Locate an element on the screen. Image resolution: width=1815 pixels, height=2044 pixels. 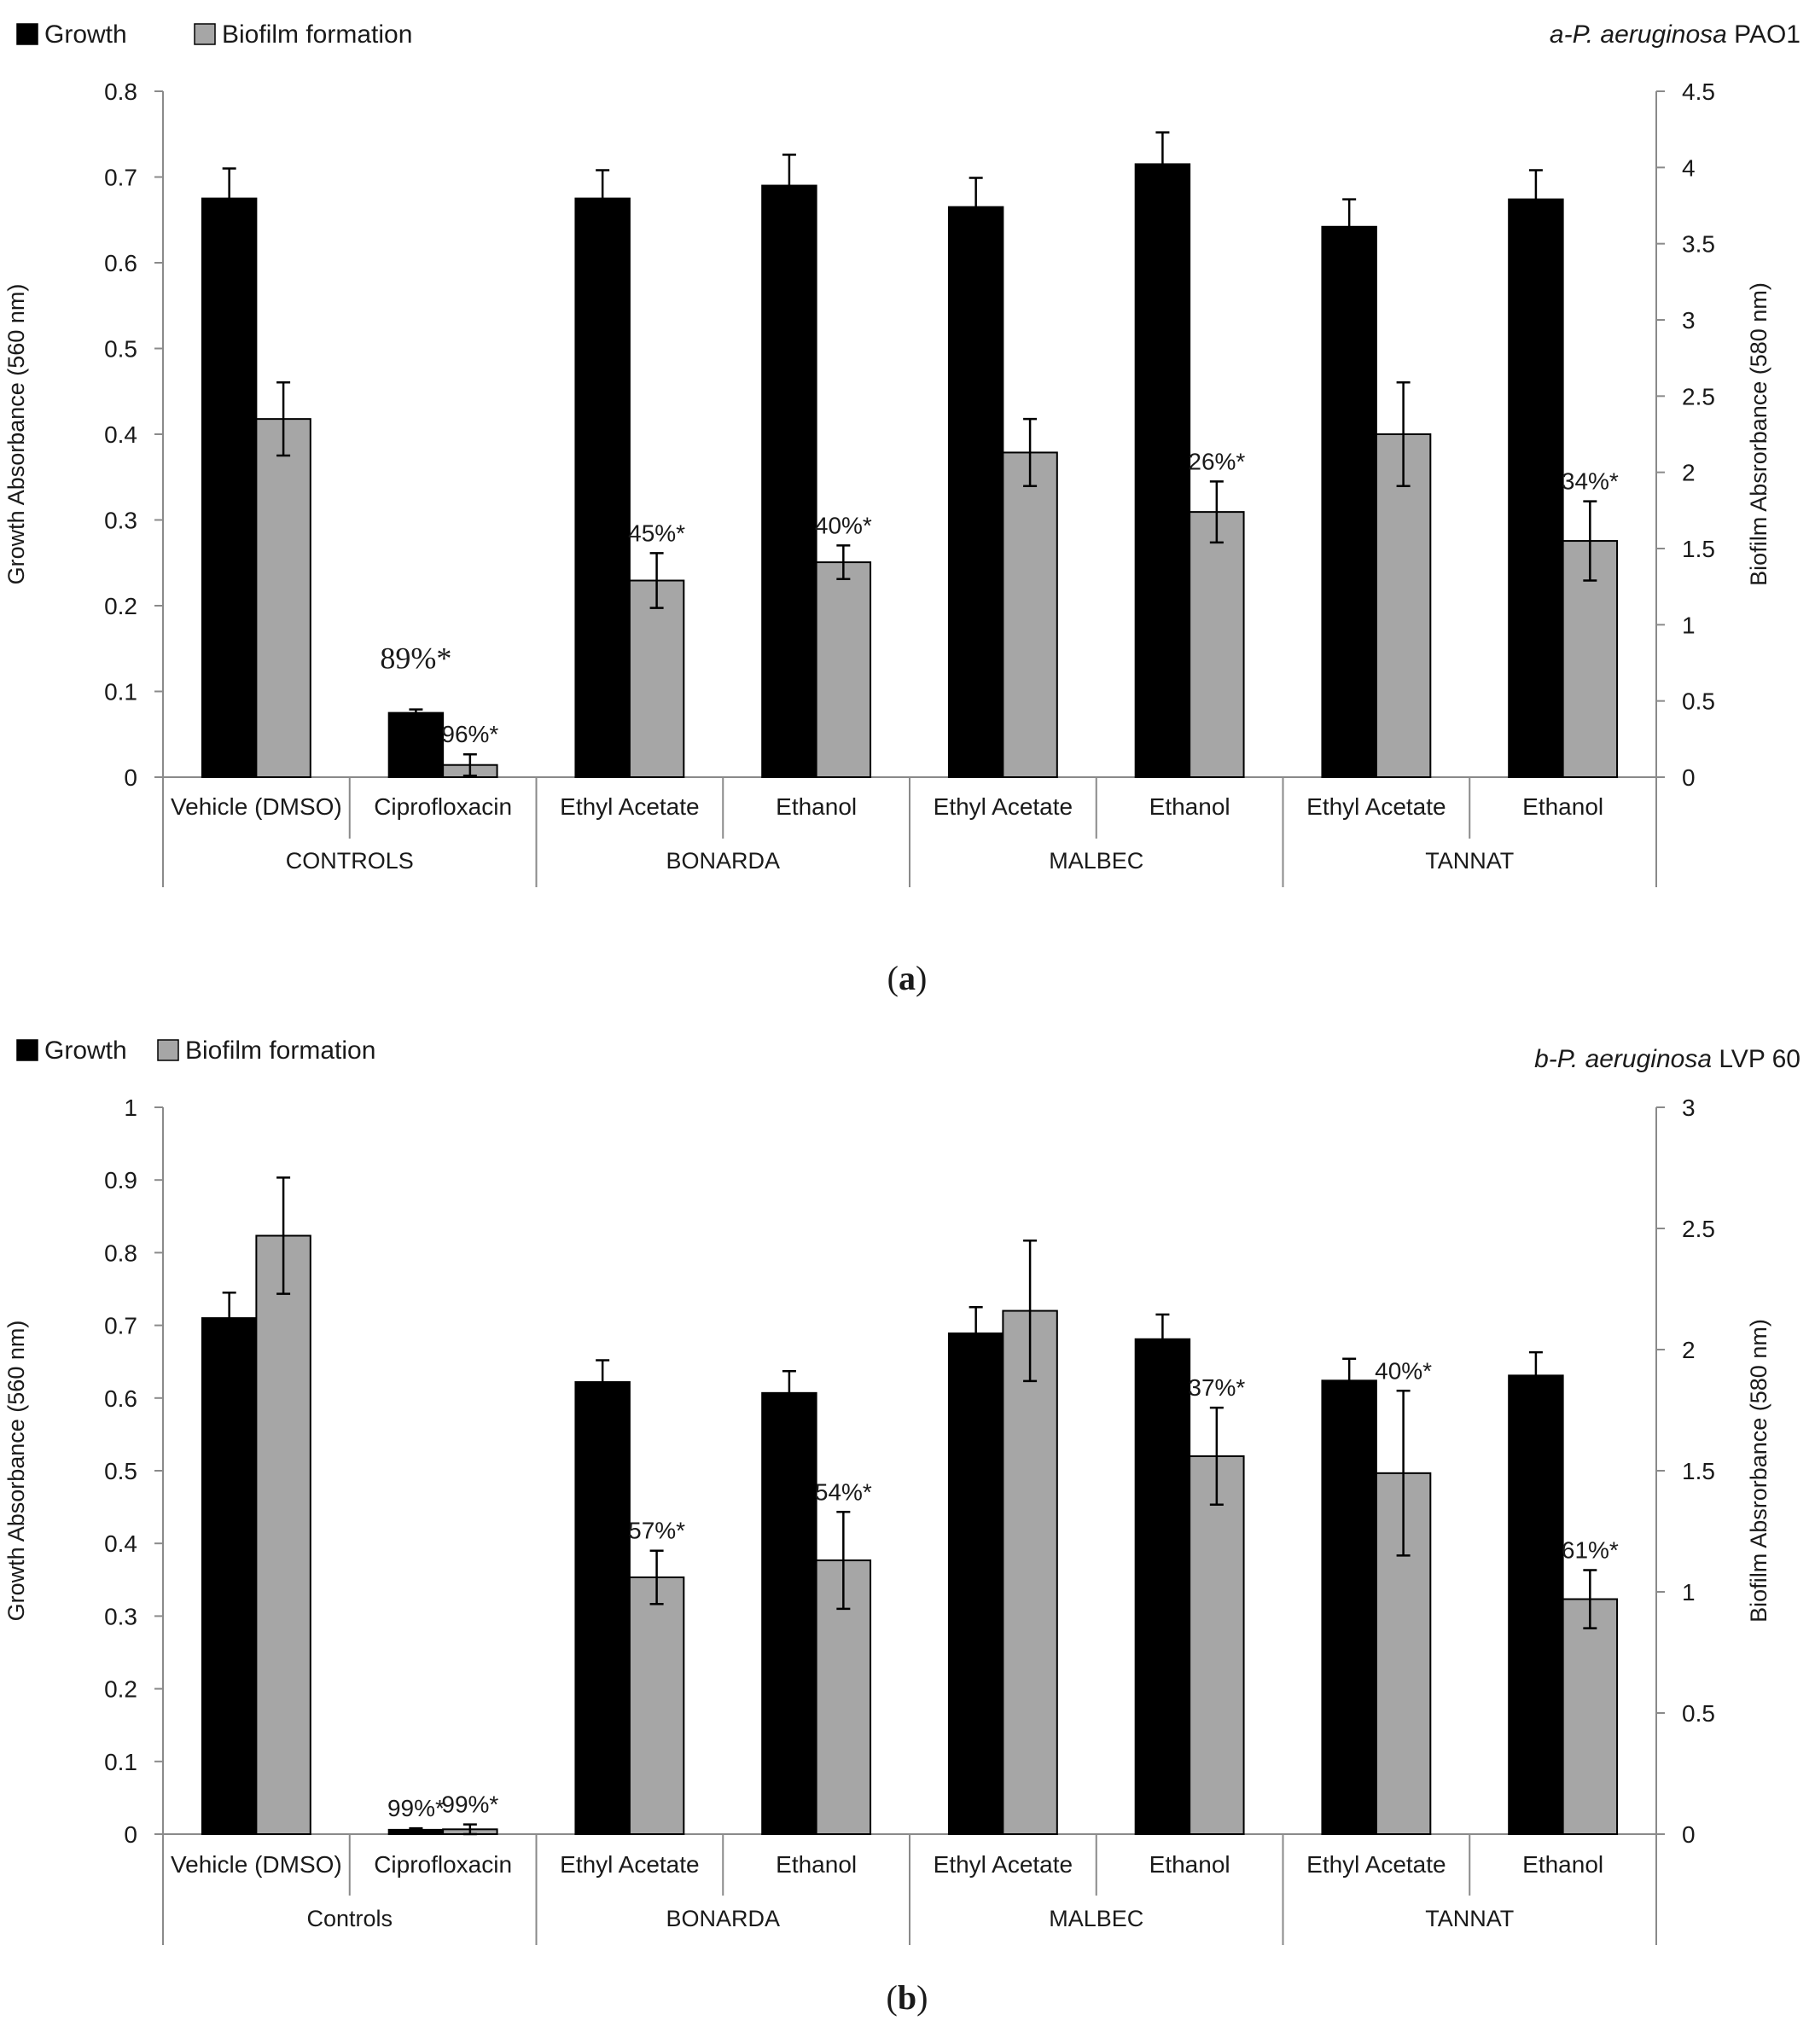
left-tick-label: 0.9 is located at coordinates (120, 1180).